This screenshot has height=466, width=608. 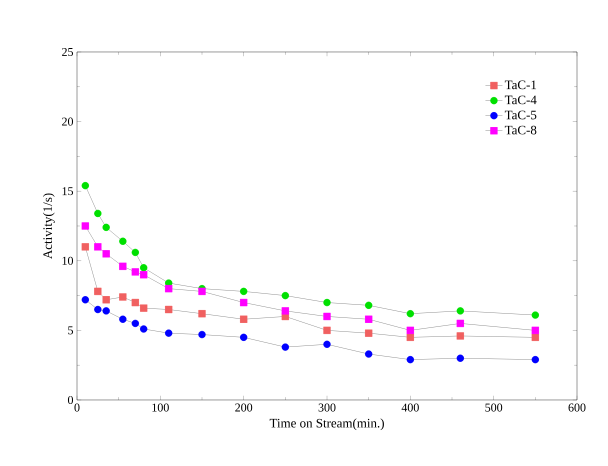 I want to click on y-tick-label: 0, so click(x=71, y=400).